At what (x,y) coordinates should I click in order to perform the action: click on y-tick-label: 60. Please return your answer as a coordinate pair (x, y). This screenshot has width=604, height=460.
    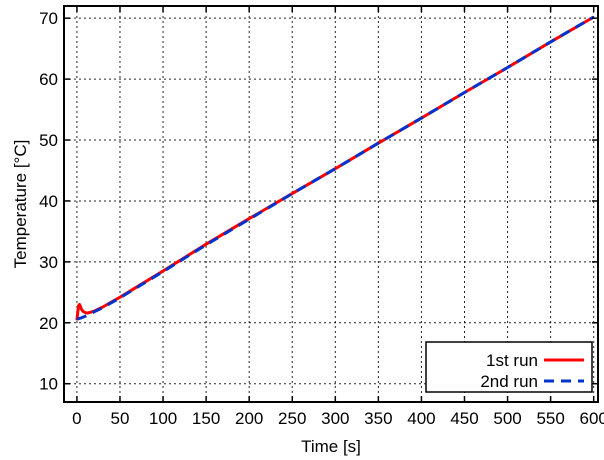
    Looking at the image, I should click on (48, 79).